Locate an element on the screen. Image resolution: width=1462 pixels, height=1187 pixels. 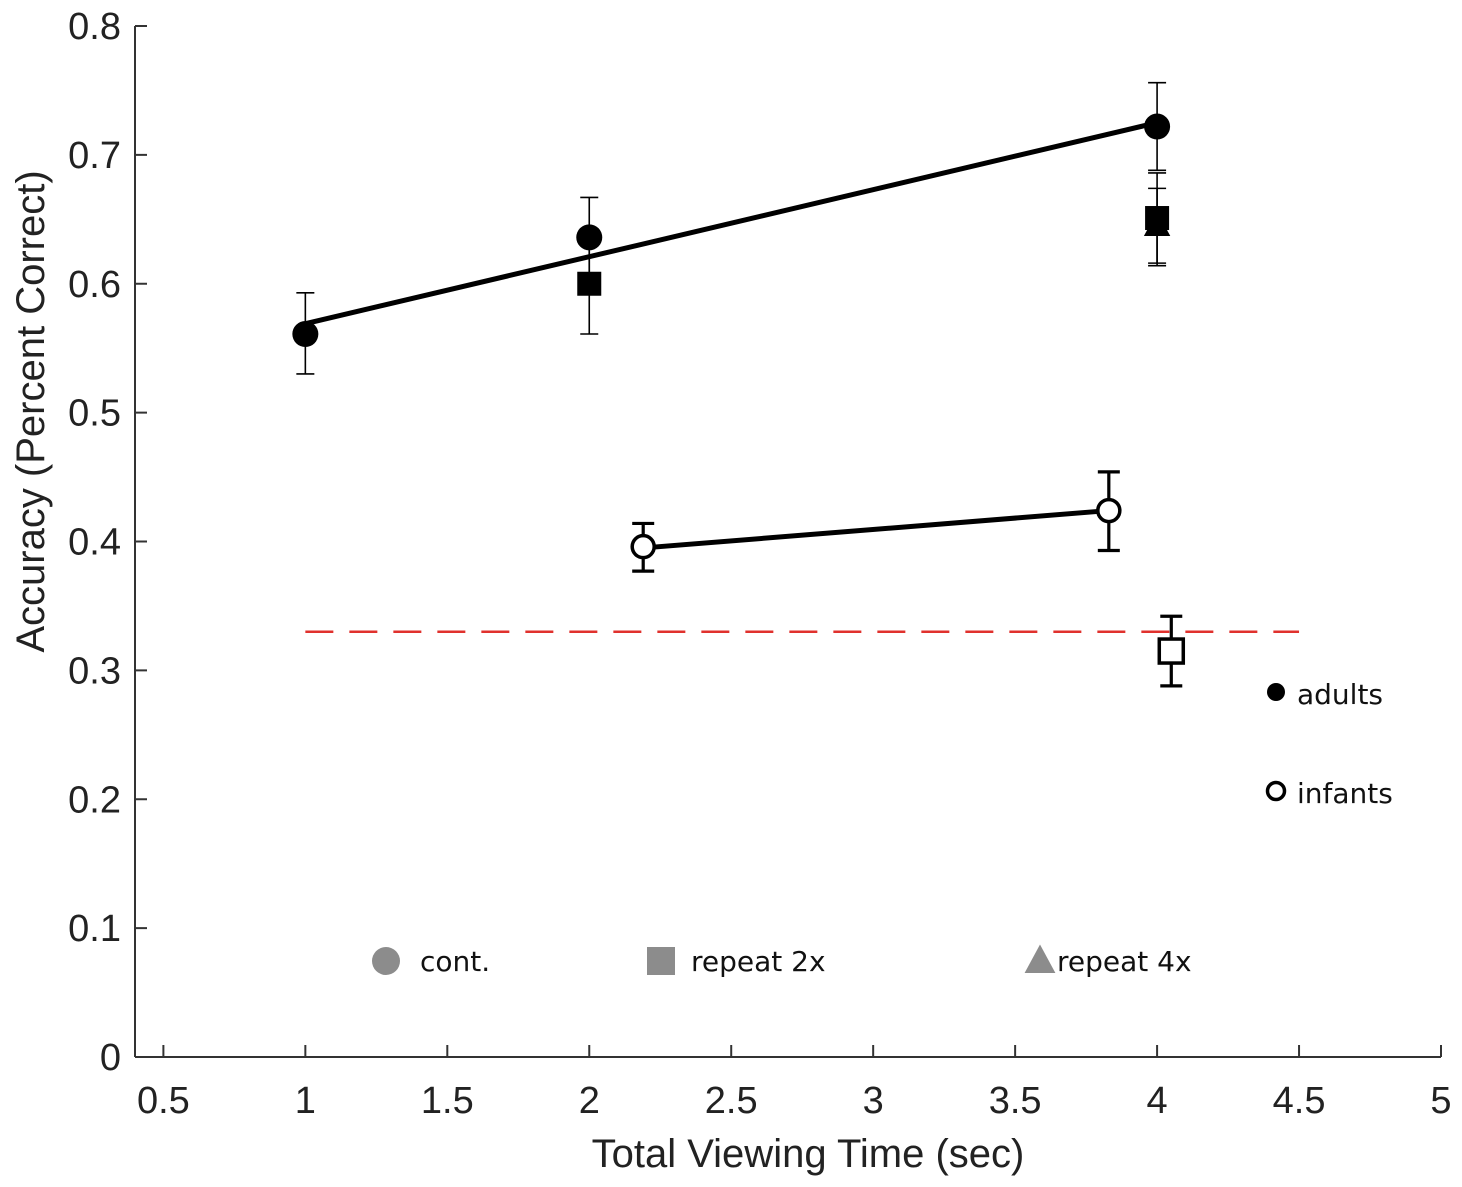
x-tick-label: 5 is located at coordinates (1440, 1101).